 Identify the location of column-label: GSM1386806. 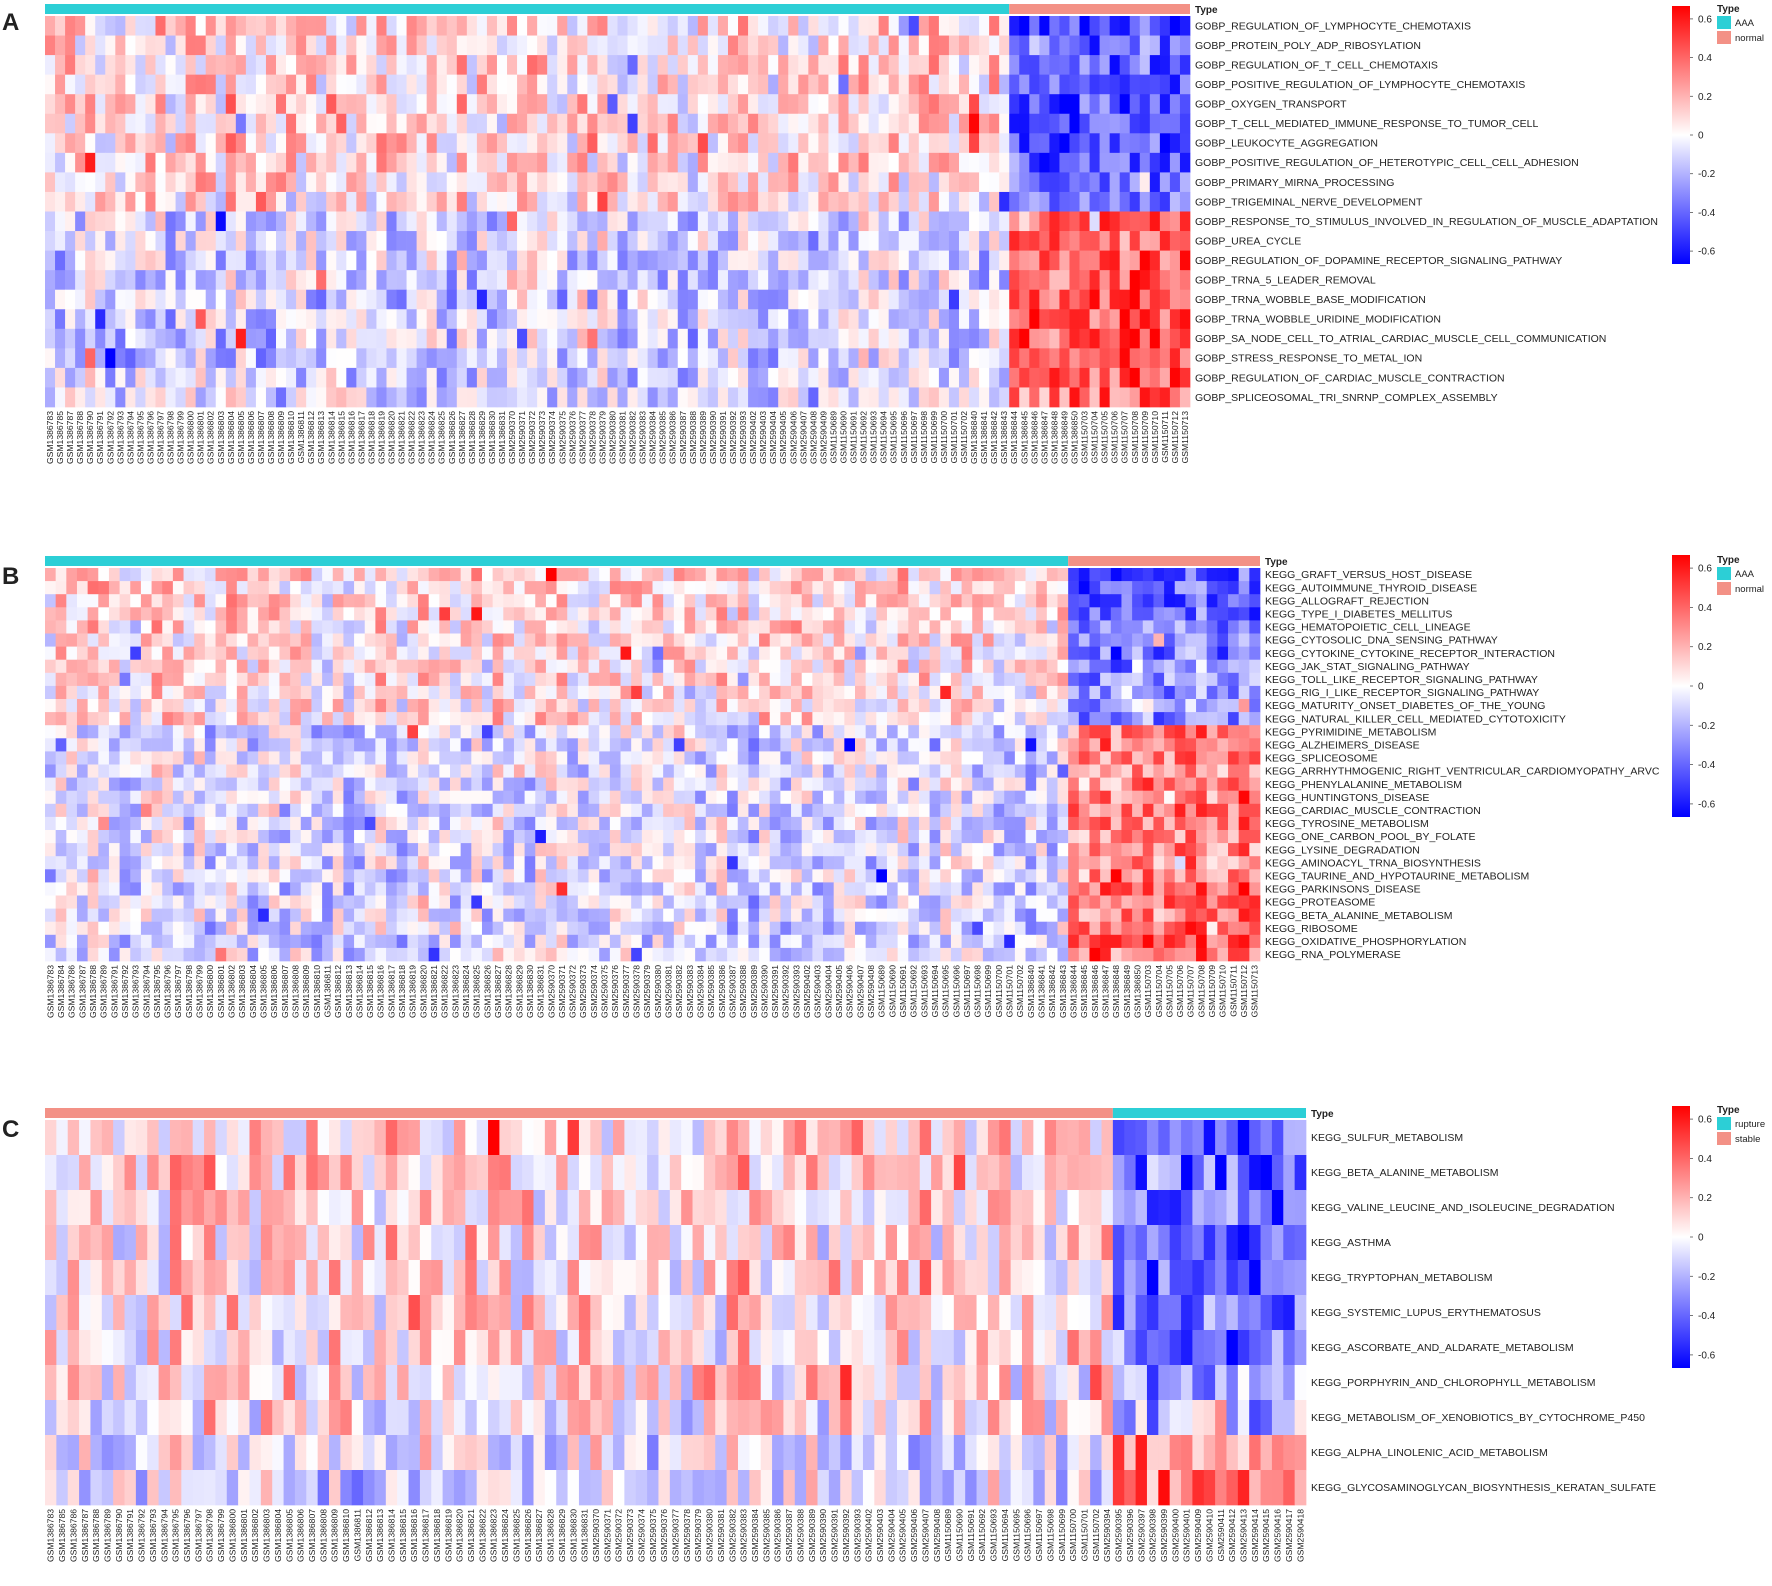
(251, 437).